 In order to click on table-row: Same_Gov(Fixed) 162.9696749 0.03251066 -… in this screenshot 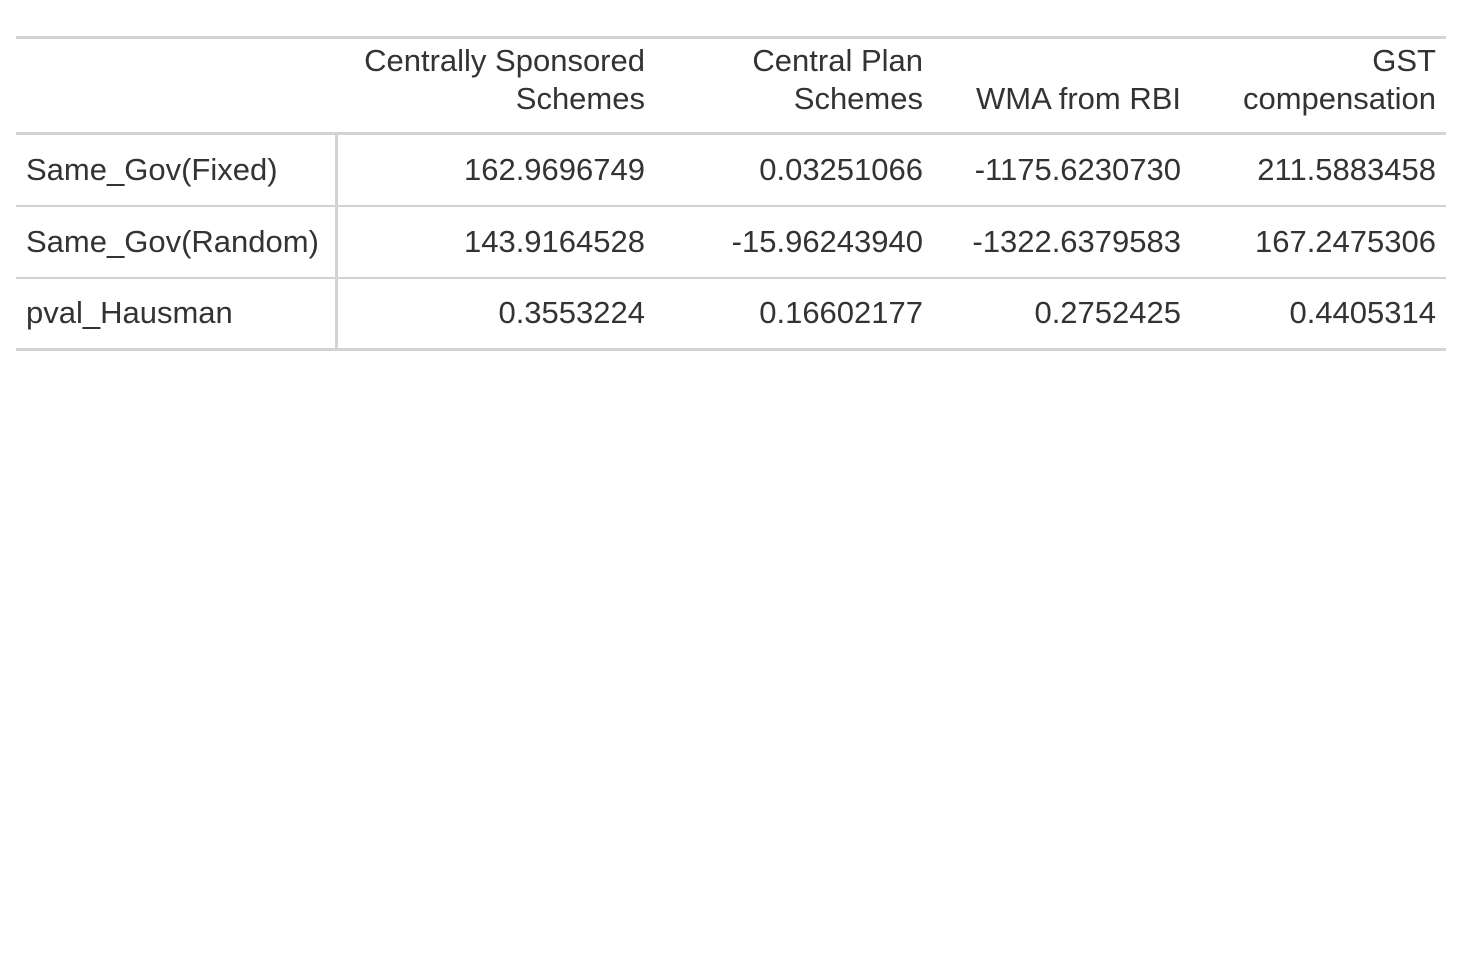, I will do `click(731, 170)`.